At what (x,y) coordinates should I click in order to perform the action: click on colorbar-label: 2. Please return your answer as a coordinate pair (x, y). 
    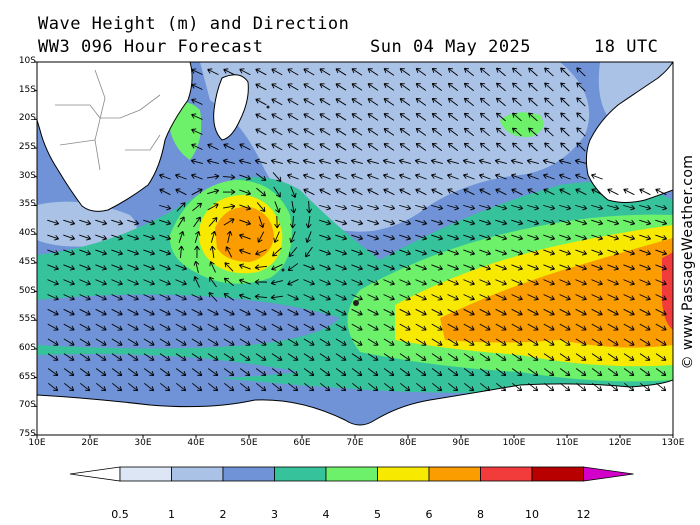
    Looking at the image, I should click on (223, 514).